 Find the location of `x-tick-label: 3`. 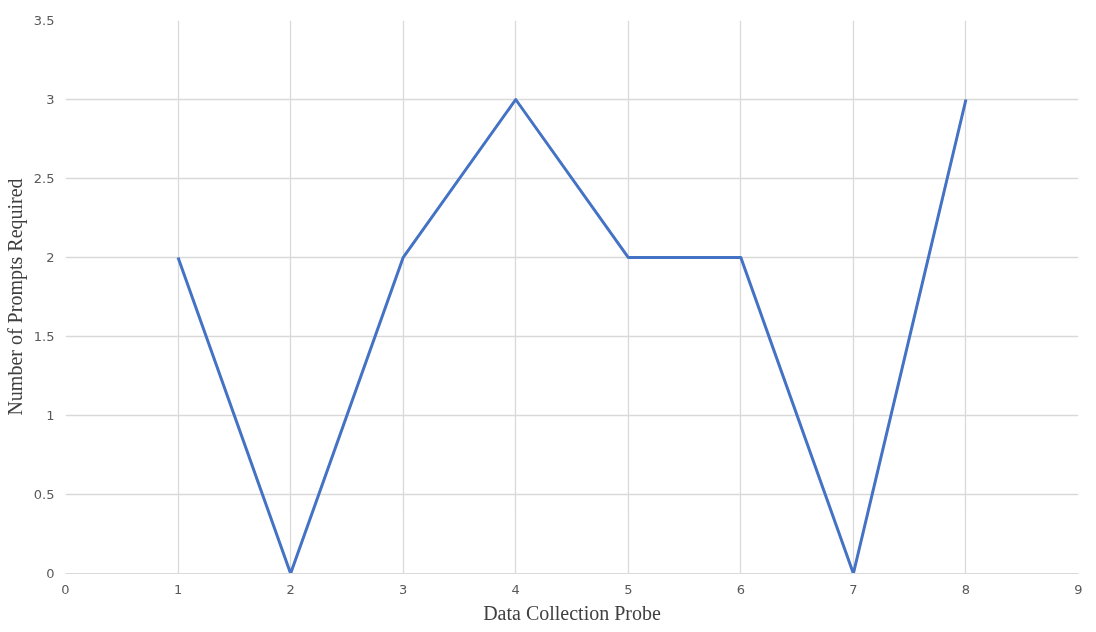

x-tick-label: 3 is located at coordinates (403, 589).